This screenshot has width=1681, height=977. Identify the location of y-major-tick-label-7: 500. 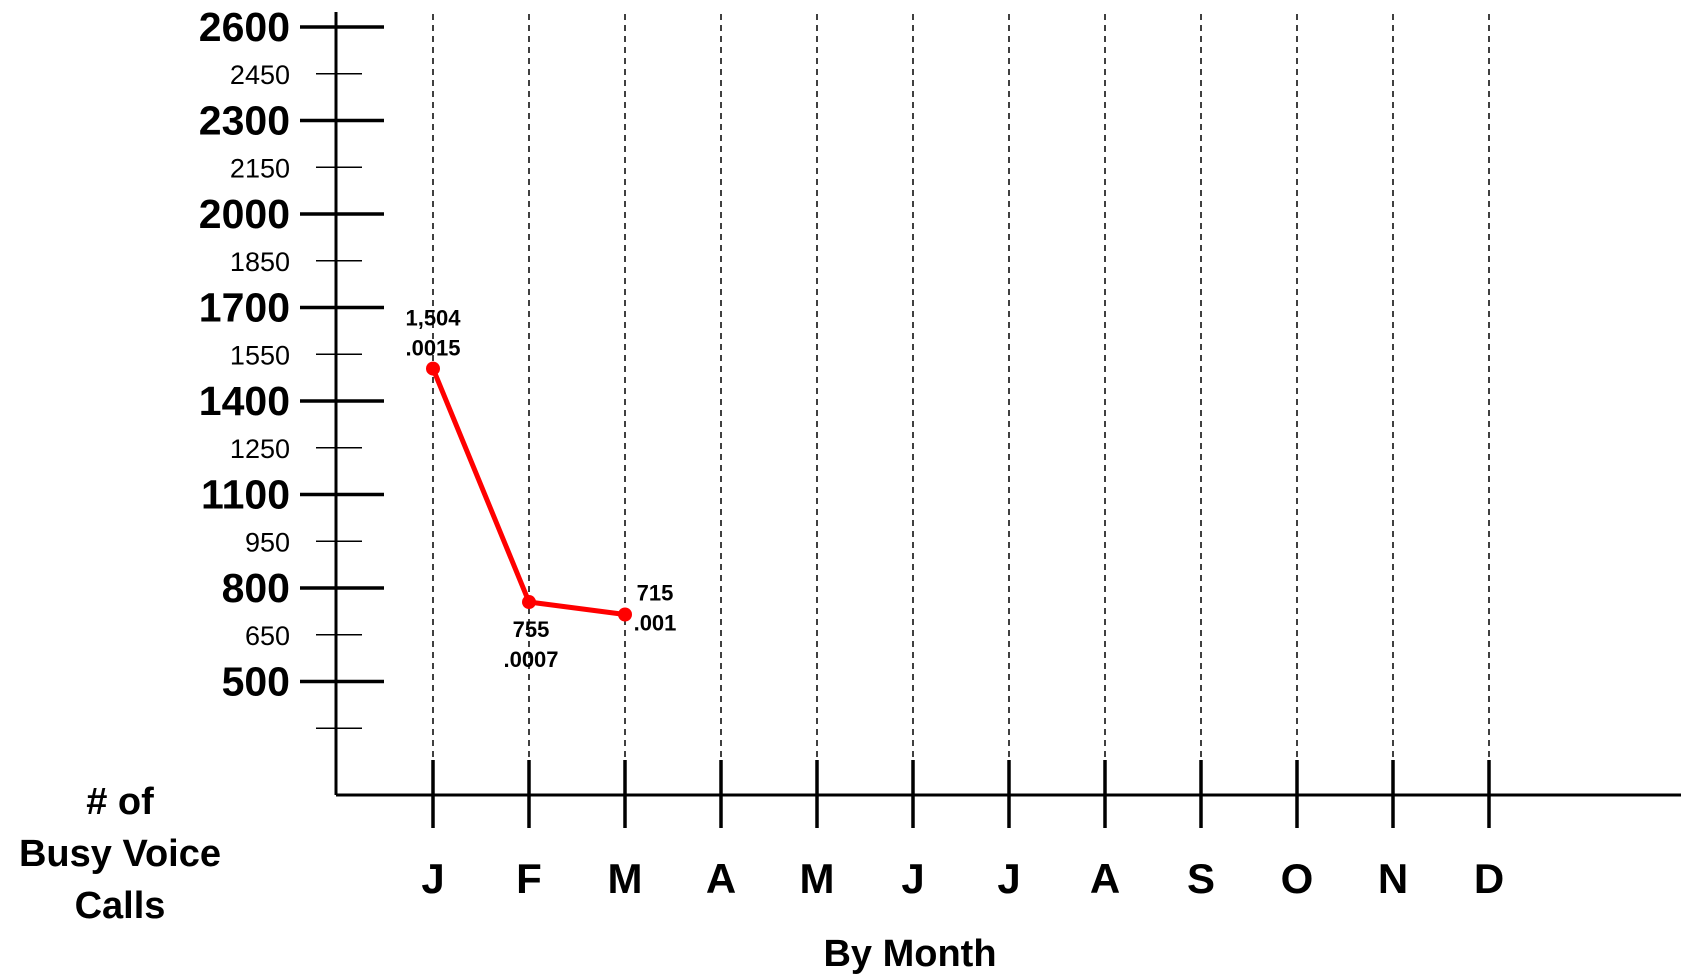
(256, 682).